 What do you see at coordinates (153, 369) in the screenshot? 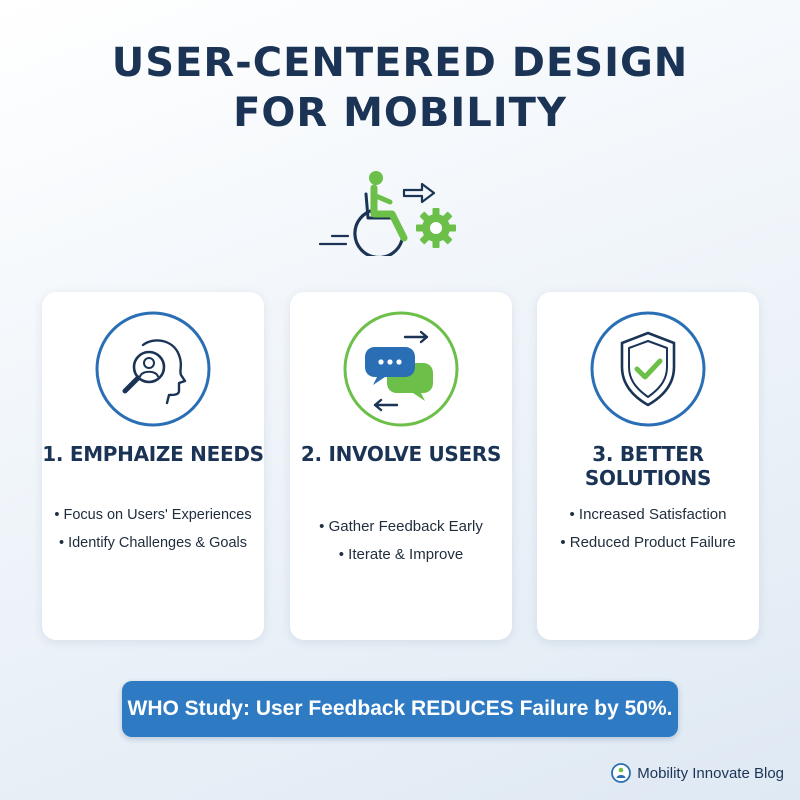
I see `search-person-icon` at bounding box center [153, 369].